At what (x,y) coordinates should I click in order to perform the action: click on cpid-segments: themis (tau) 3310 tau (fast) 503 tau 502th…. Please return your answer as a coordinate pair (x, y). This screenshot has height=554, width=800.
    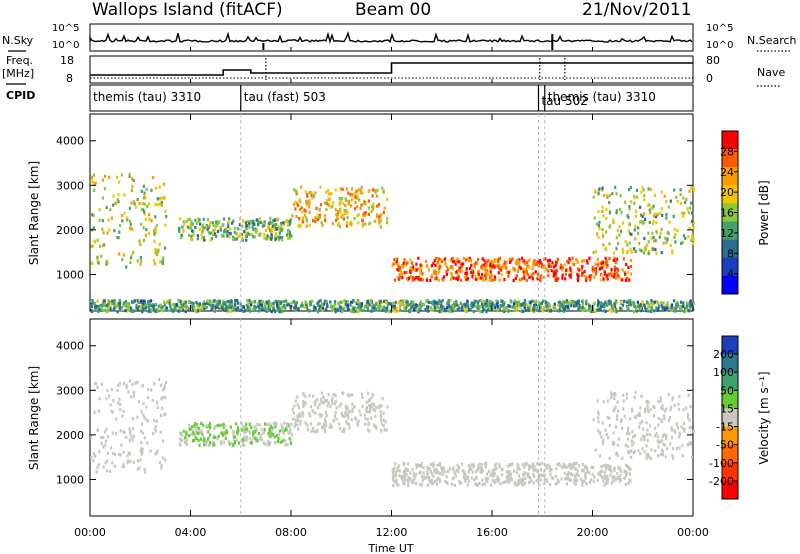
    Looking at the image, I should click on (374, 98).